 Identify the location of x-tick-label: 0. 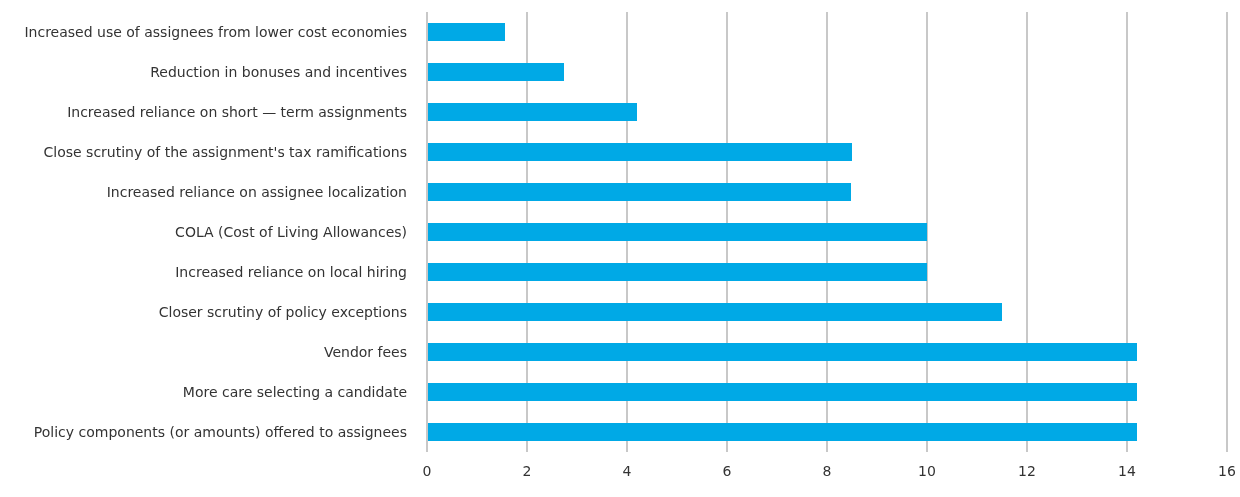
(427, 470).